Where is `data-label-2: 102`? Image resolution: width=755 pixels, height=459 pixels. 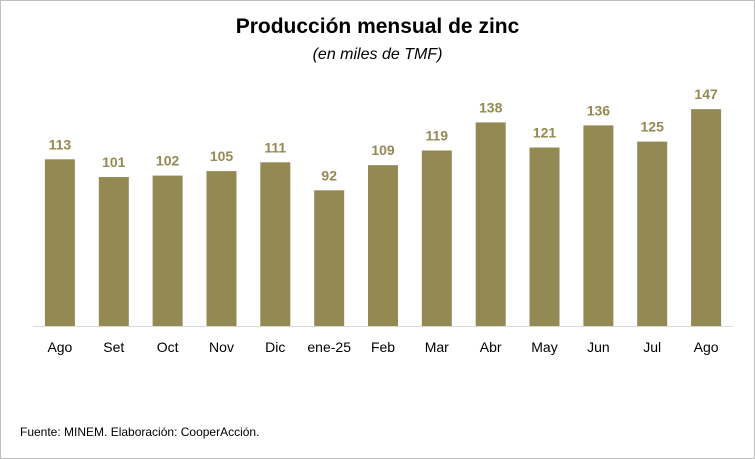 data-label-2: 102 is located at coordinates (168, 161).